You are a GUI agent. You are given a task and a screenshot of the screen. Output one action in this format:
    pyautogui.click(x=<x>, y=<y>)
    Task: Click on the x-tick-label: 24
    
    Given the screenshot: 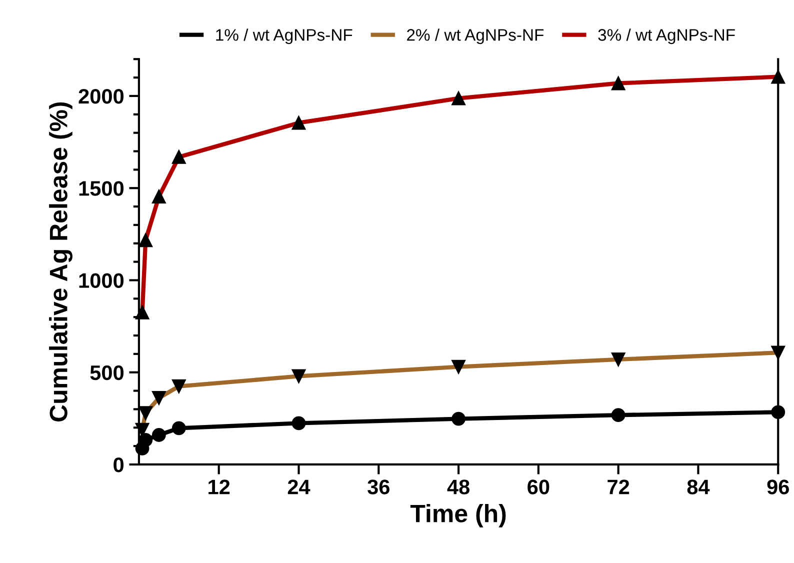 What is the action you would take?
    pyautogui.click(x=299, y=487)
    